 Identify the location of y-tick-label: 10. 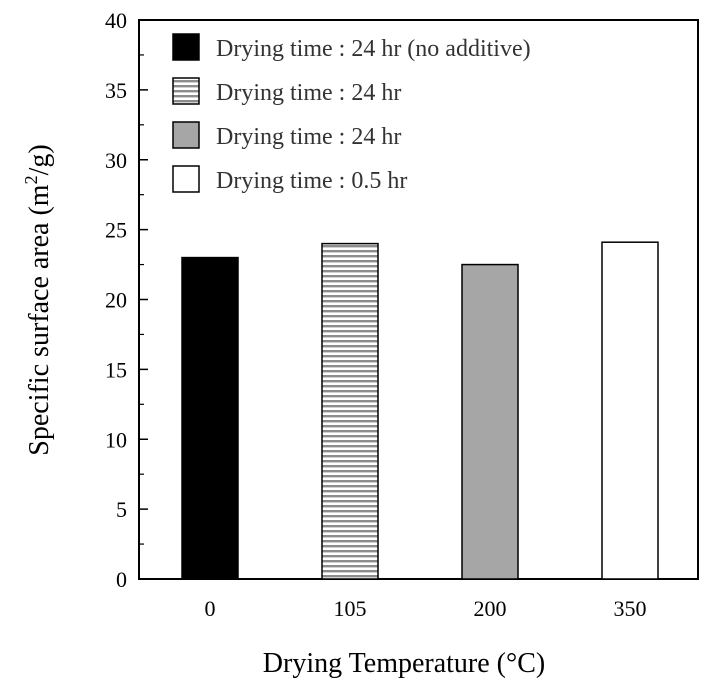
(116, 439).